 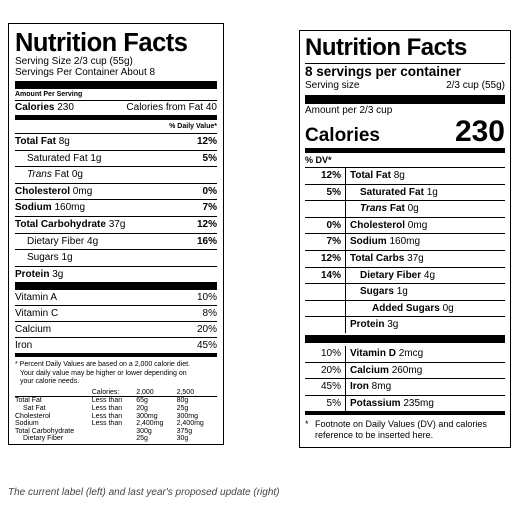 I want to click on nutrient-row-total-carbs: 12% Total Carbs 37g, so click(x=405, y=258).